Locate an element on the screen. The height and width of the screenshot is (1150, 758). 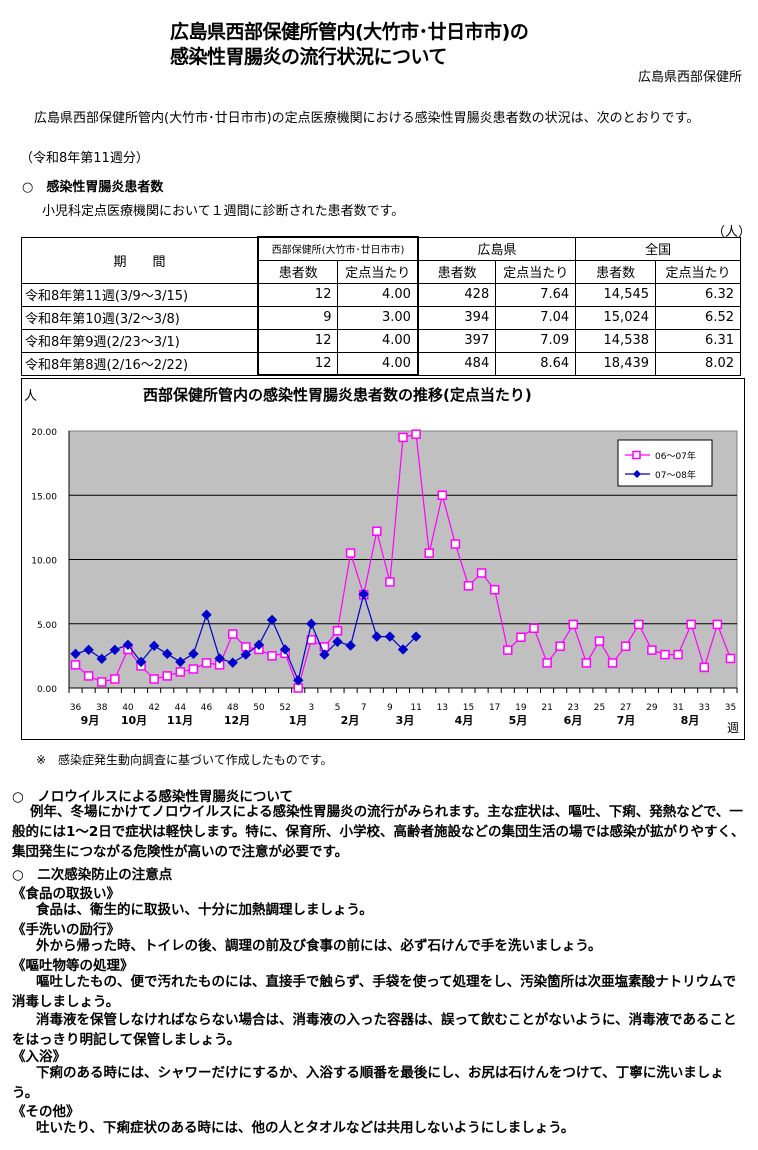
x-tick-label: 21 is located at coordinates (546, 708).